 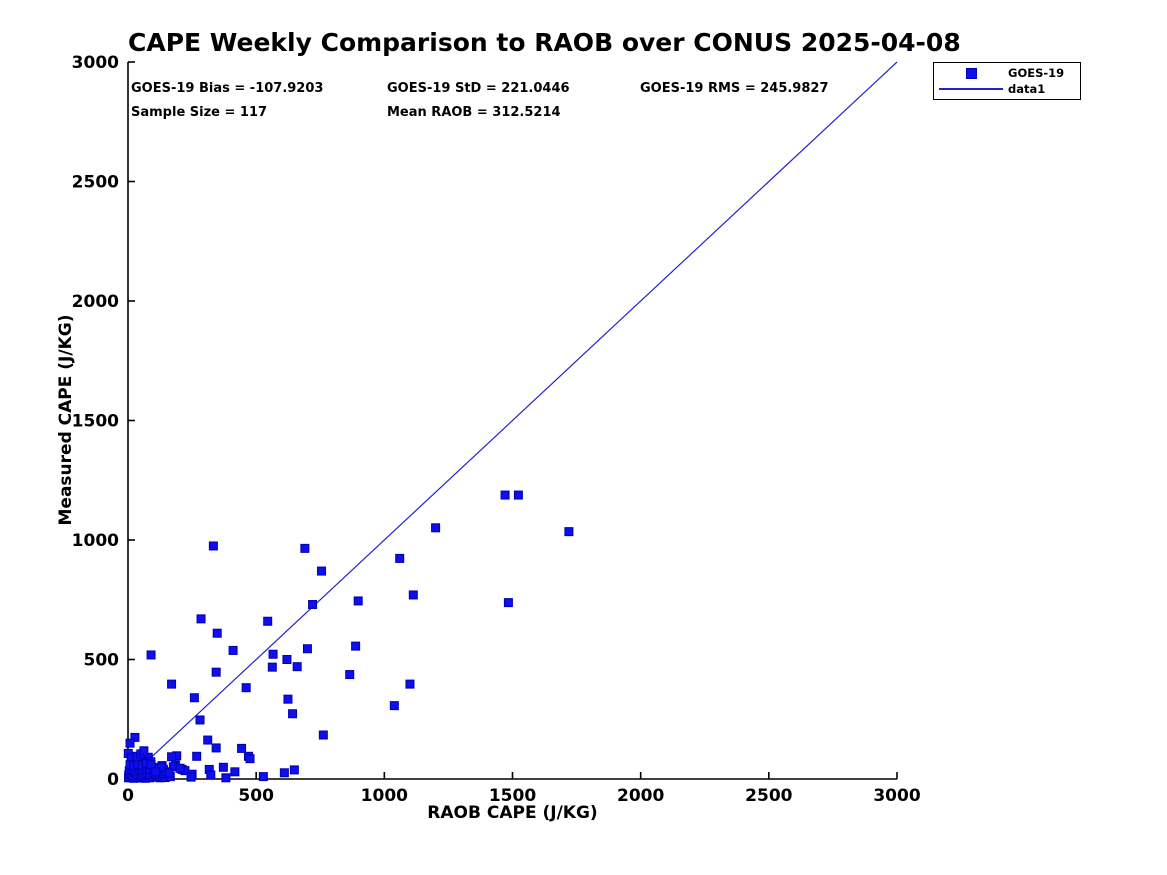 What do you see at coordinates (66, 420) in the screenshot?
I see `y-axis-label: Measured CAPE (J/KG)` at bounding box center [66, 420].